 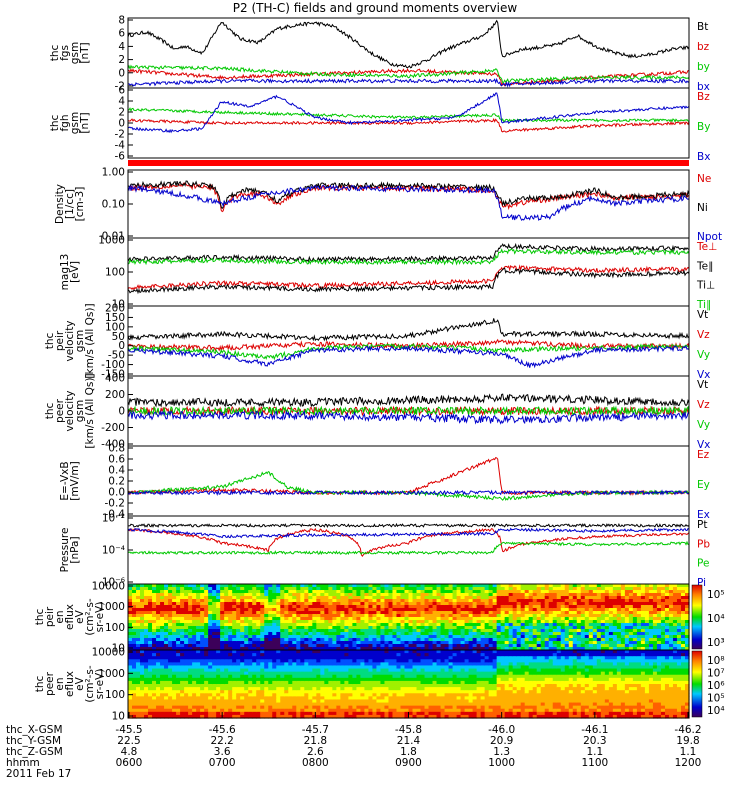 I want to click on series-Ez-line, so click(x=408, y=476).